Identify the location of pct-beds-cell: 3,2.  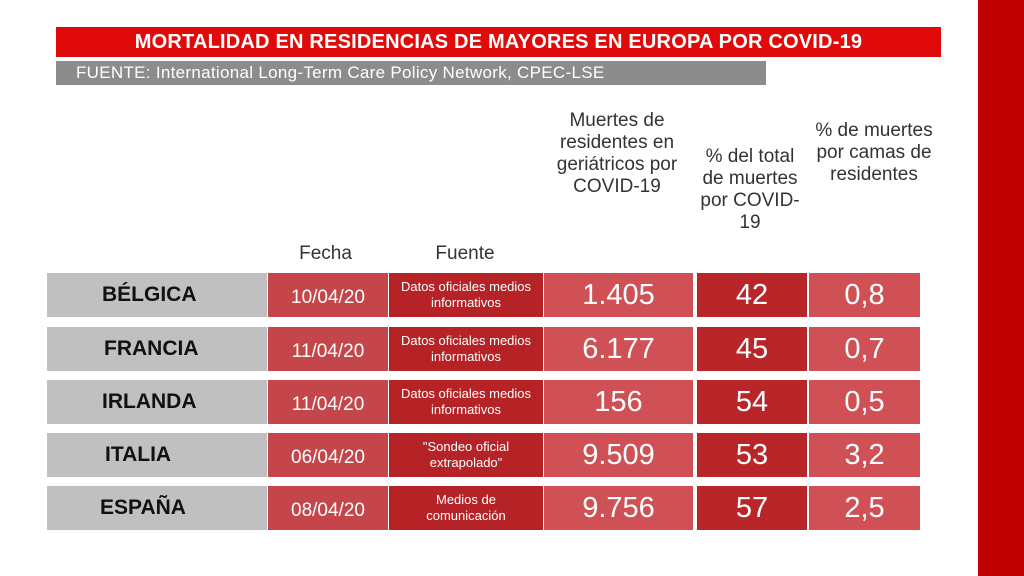
(864, 455).